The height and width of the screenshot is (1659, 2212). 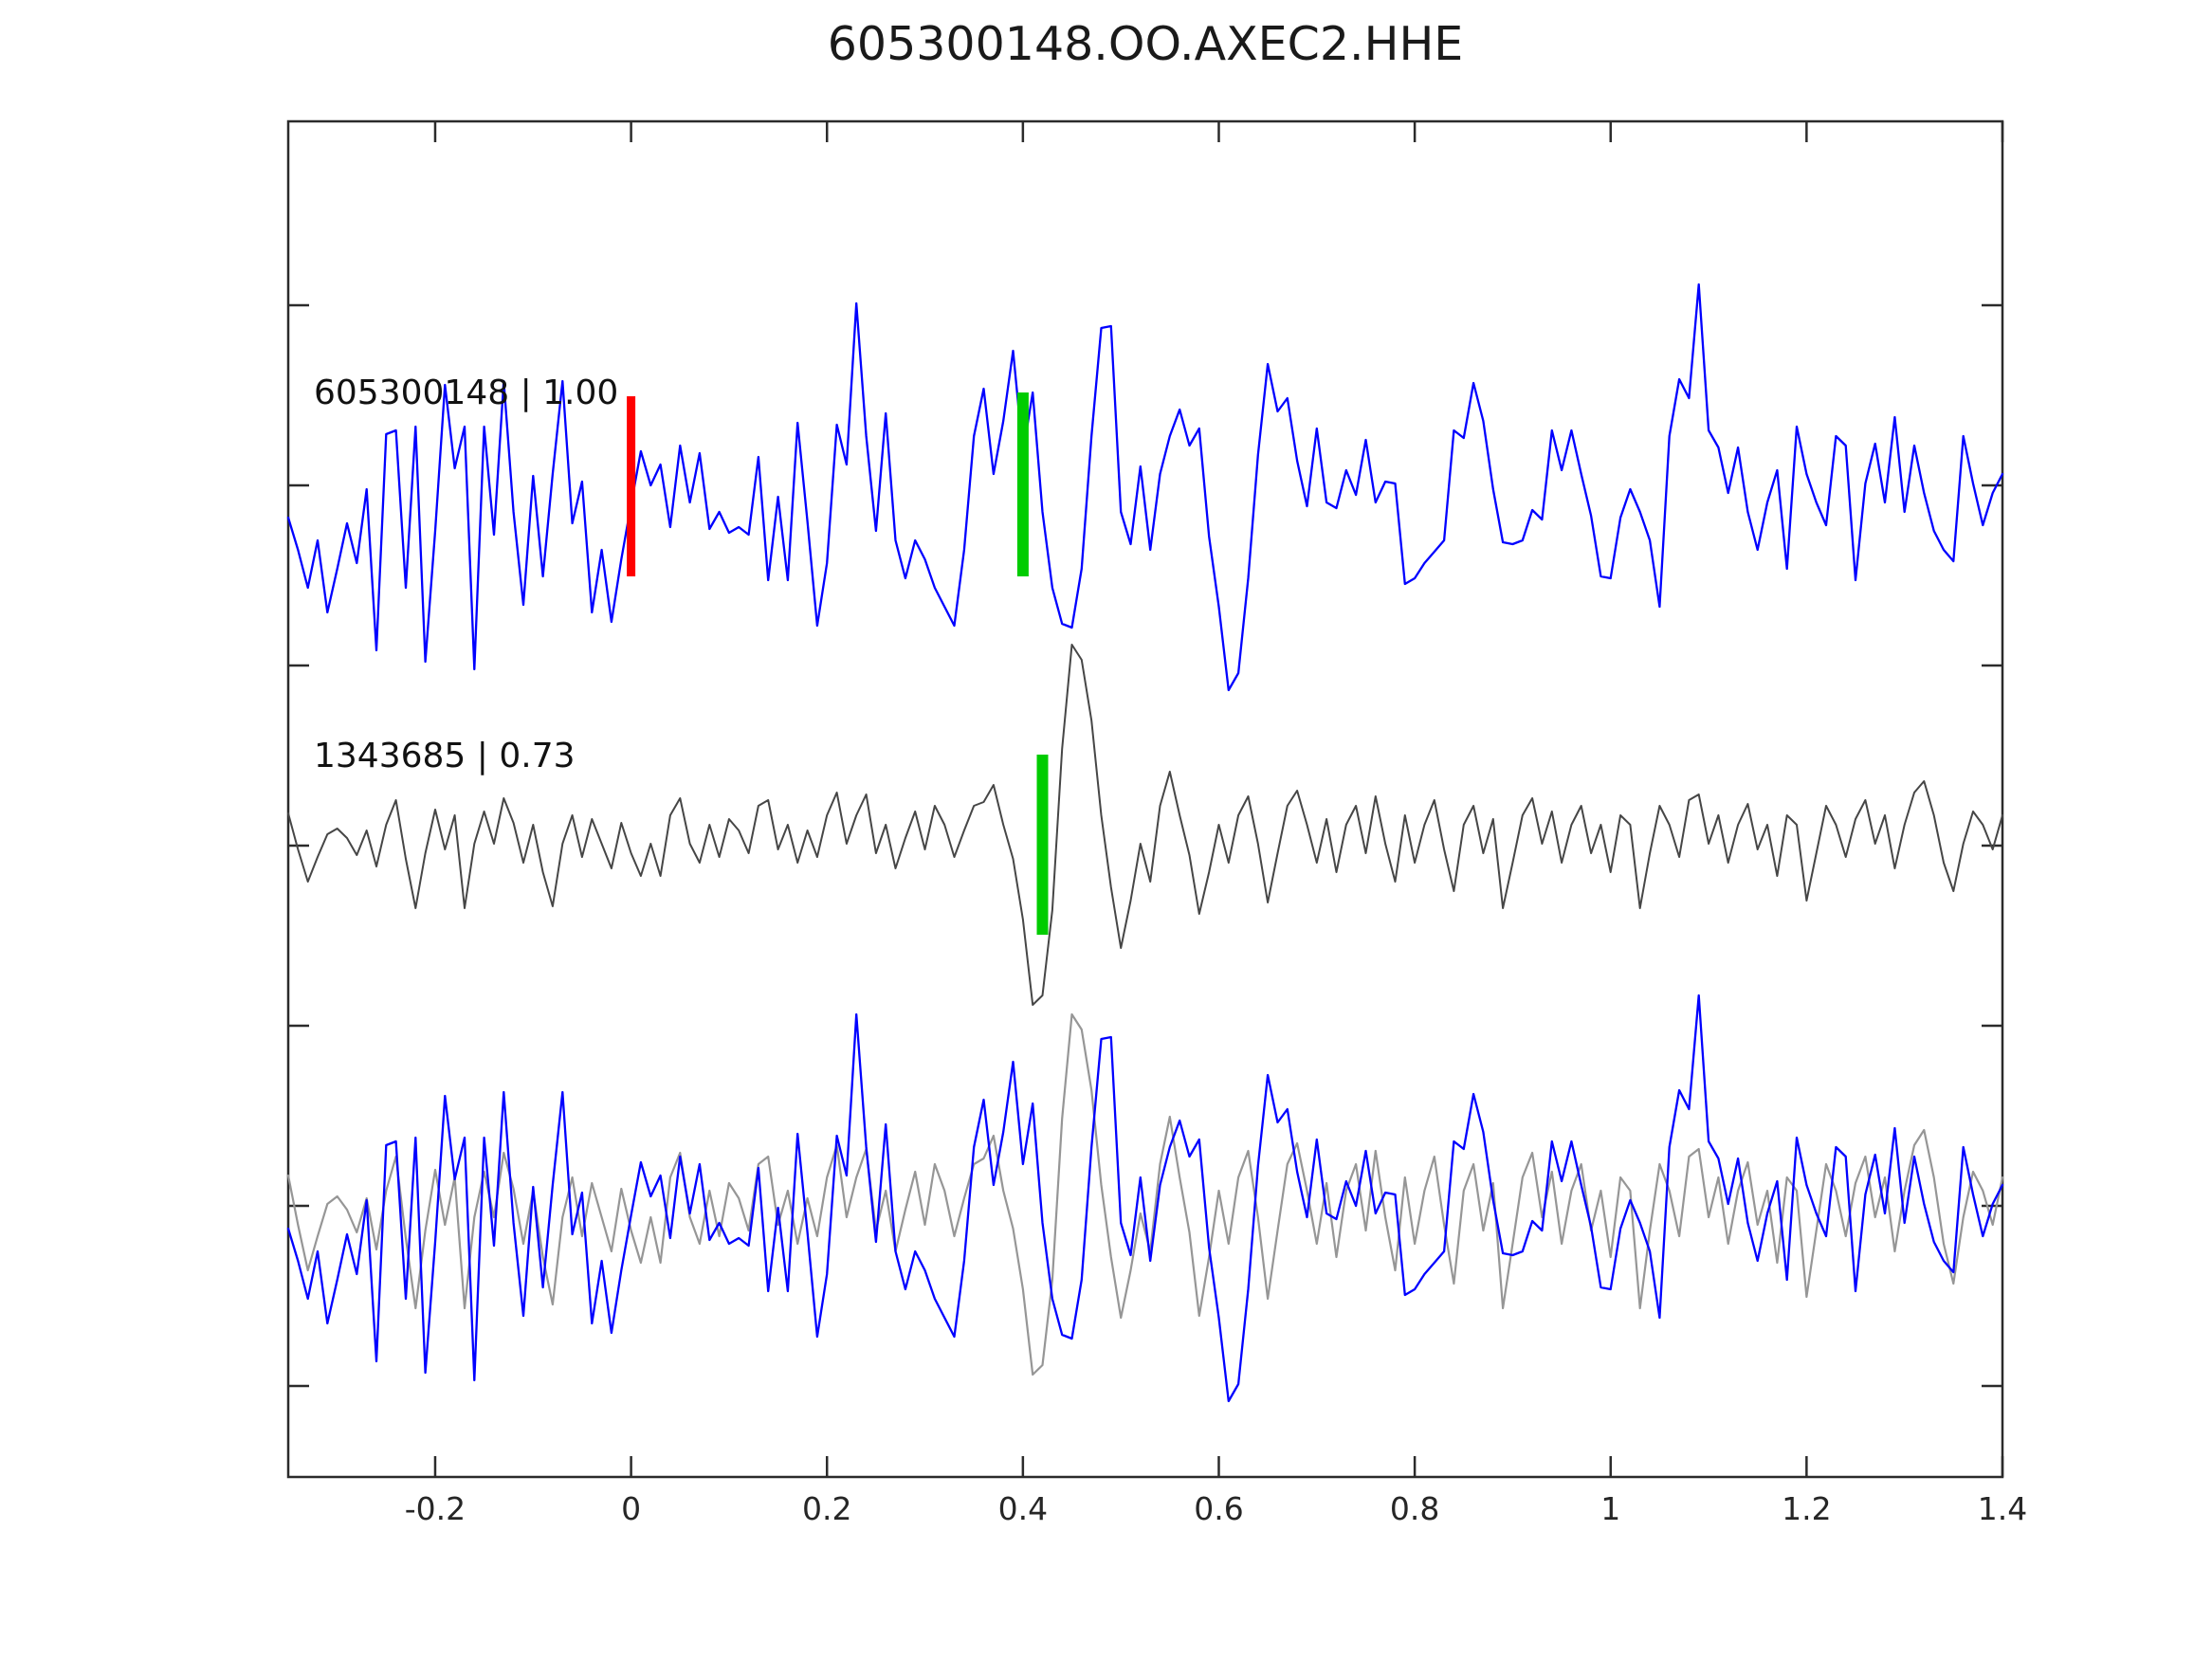 What do you see at coordinates (826, 1508) in the screenshot?
I see `x-tick-label-0.2: 0.2` at bounding box center [826, 1508].